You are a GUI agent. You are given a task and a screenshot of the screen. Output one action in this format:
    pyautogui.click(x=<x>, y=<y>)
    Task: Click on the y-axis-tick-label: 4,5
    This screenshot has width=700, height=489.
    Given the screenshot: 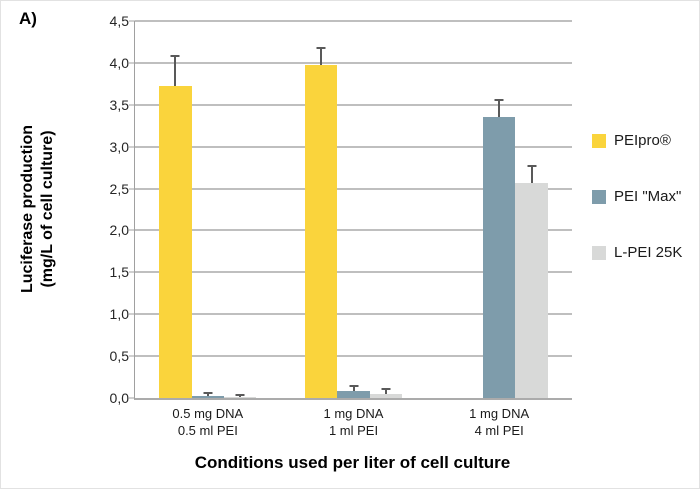 What is the action you would take?
    pyautogui.click(x=119, y=21)
    